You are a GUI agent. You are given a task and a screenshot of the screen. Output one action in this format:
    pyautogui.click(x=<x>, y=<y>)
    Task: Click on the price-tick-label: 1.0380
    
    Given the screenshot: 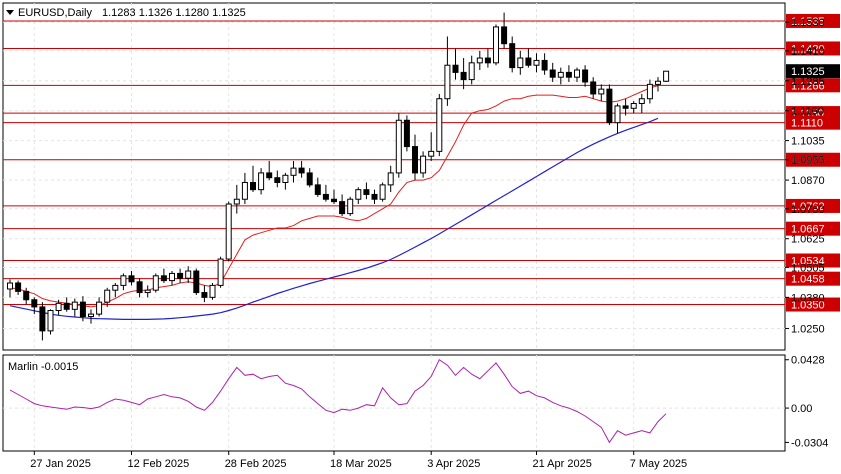 What is the action you would take?
    pyautogui.click(x=808, y=298)
    